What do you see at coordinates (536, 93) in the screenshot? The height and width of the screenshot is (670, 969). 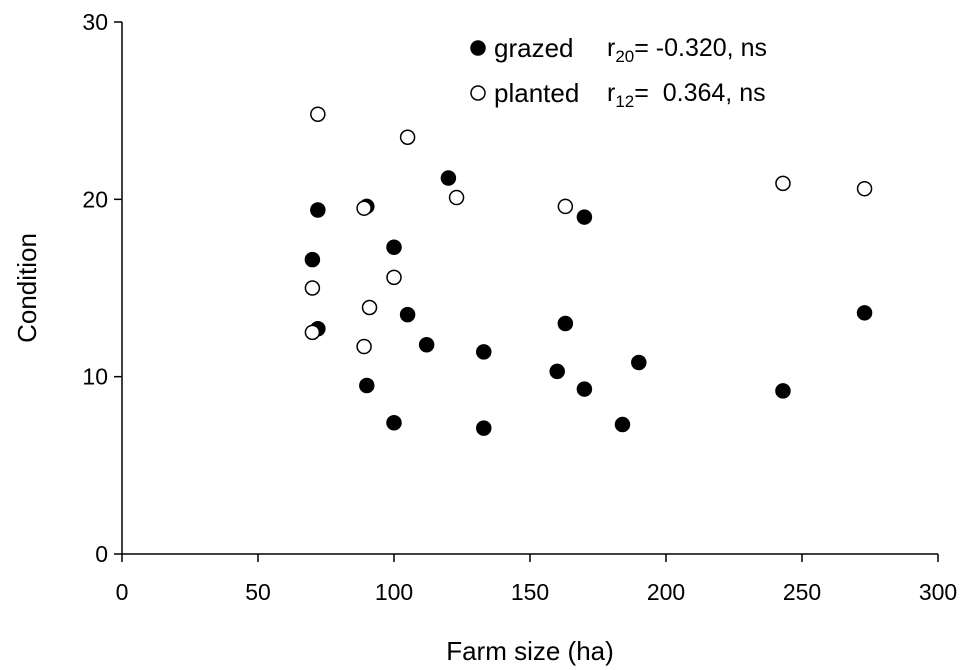 I see `legend-label-planted: planted` at bounding box center [536, 93].